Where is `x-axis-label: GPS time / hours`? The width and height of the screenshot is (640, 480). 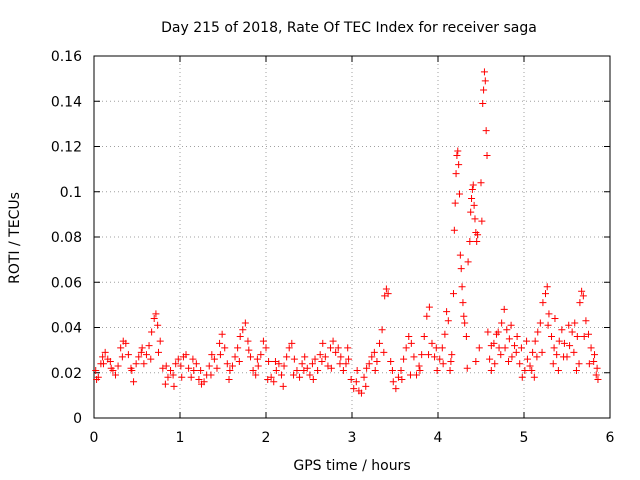 x-axis-label: GPS time / hours is located at coordinates (351, 466).